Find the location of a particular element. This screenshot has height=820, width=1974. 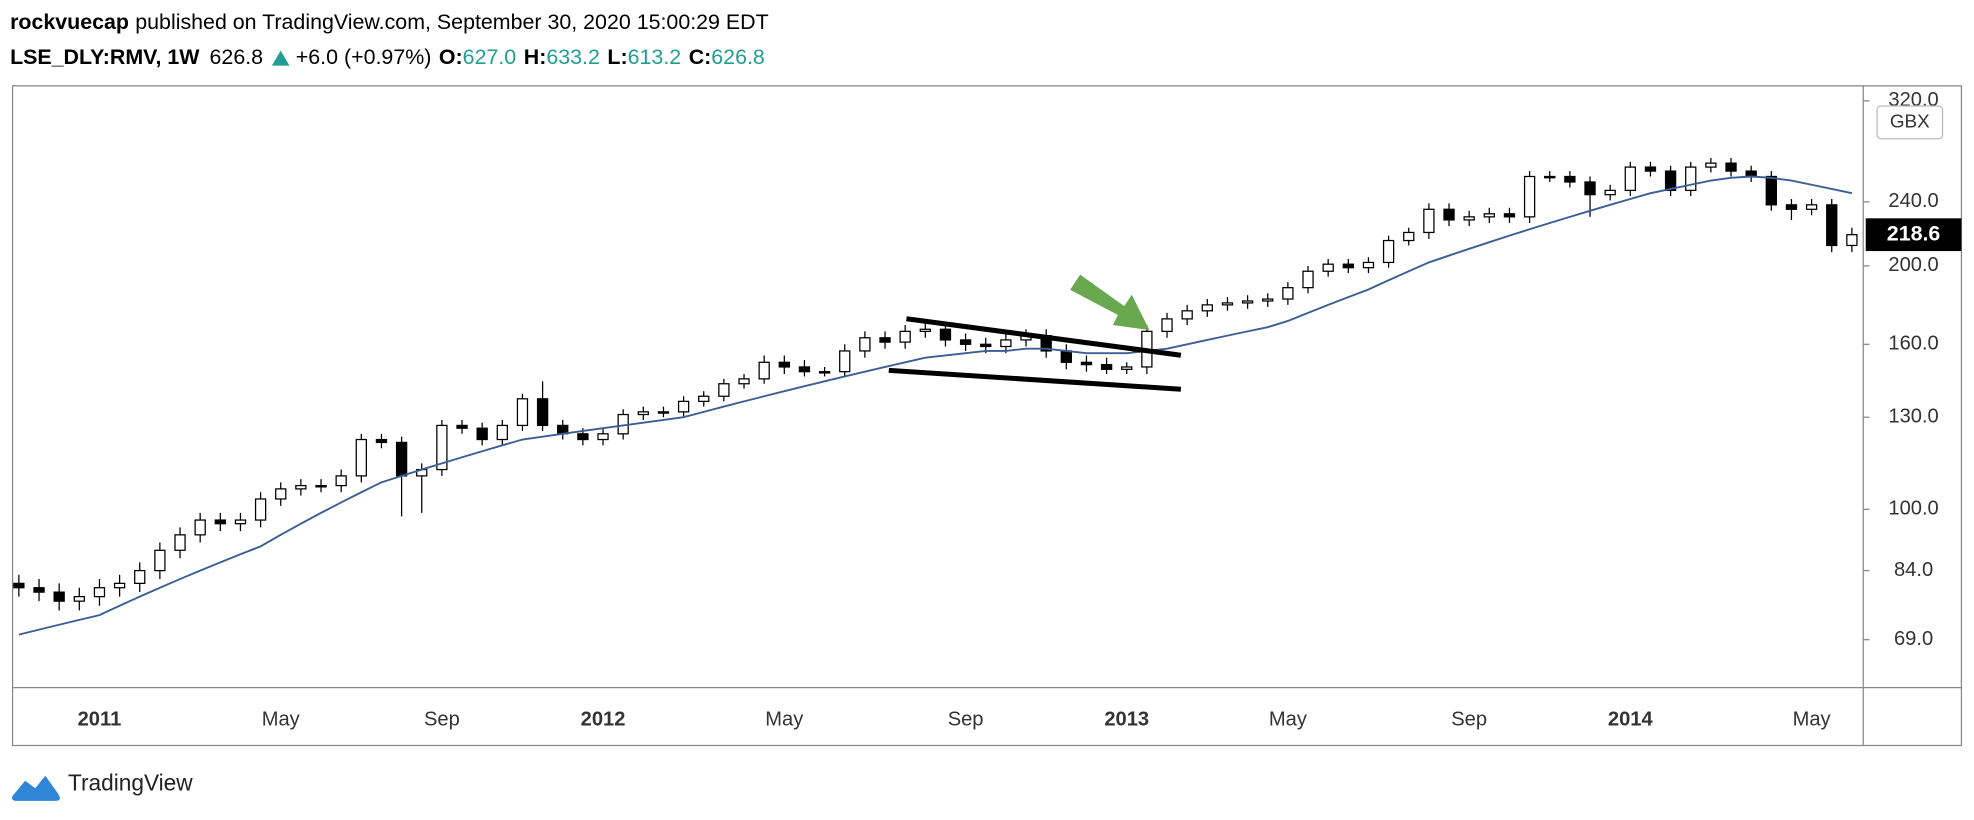

x-tick-label: 2014 is located at coordinates (1631, 720).